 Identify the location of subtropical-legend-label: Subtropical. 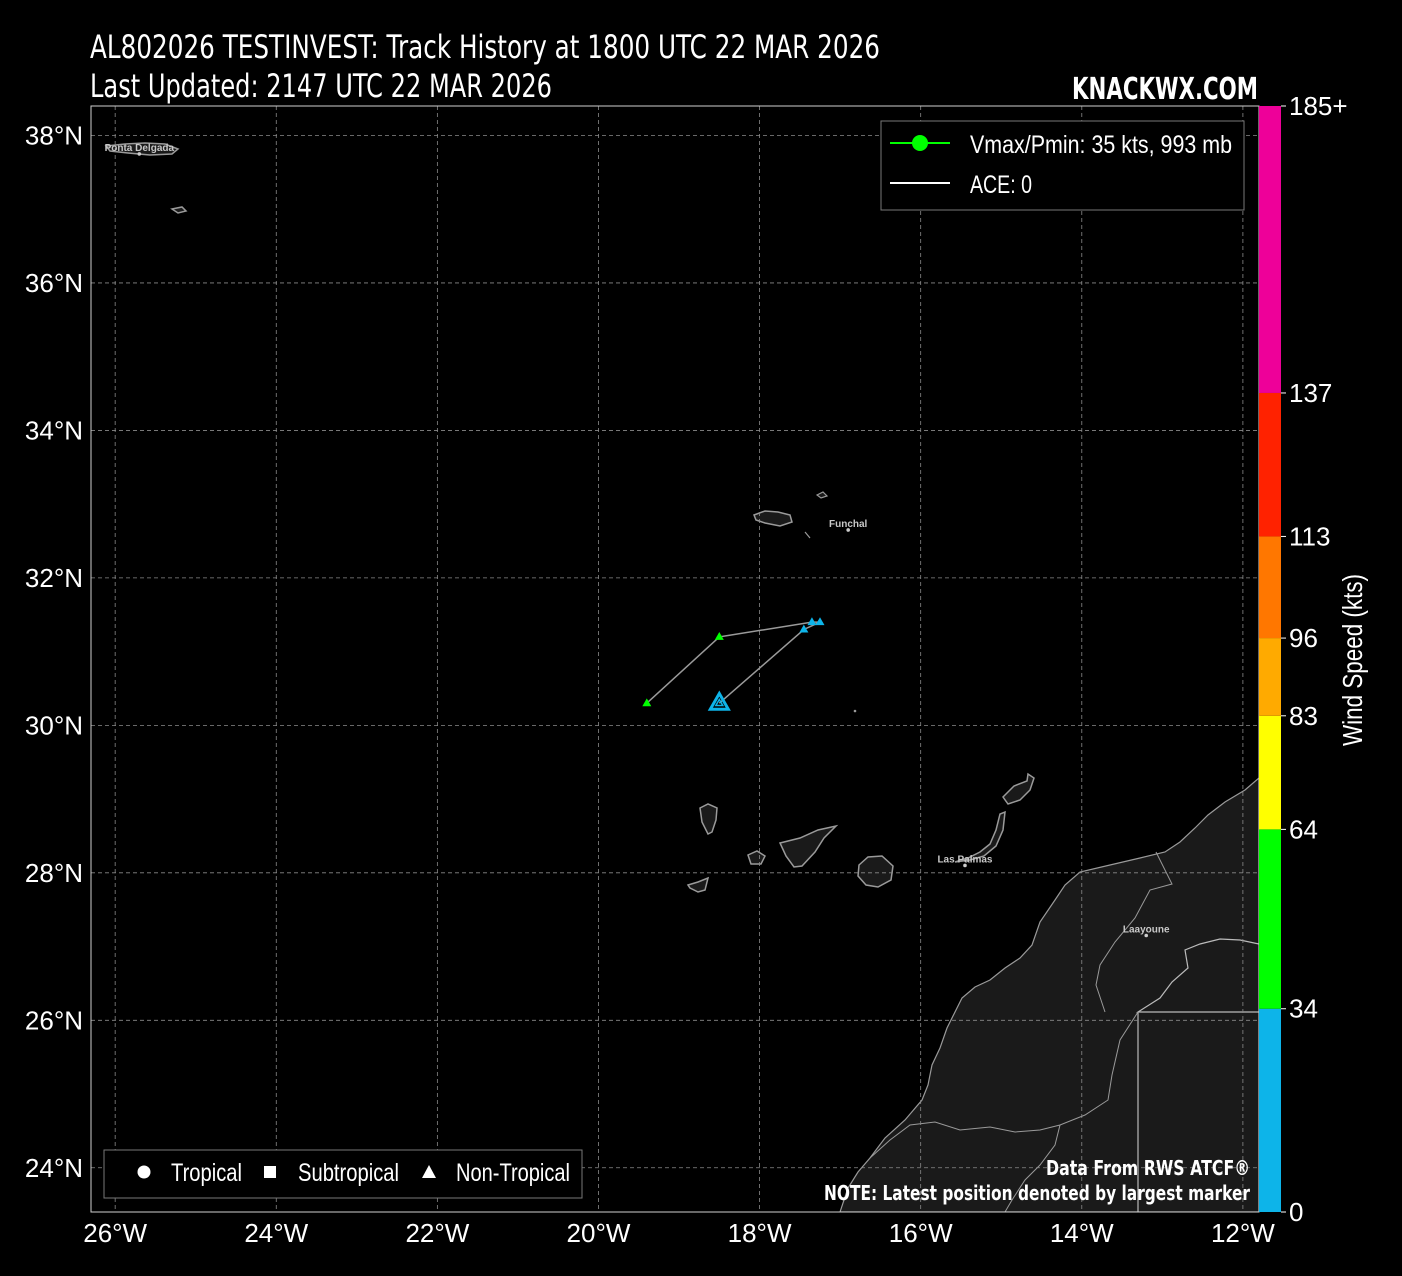
(348, 1173).